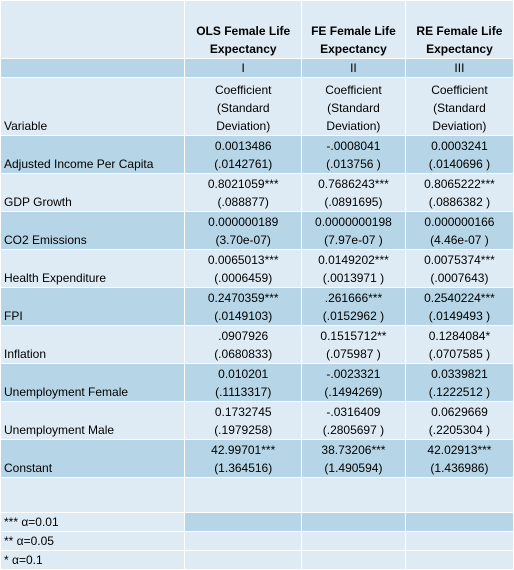 The width and height of the screenshot is (514, 570). Describe the element at coordinates (243, 192) in the screenshot. I see `coefficient-cell: 0.8021059*** (.088877)` at that location.